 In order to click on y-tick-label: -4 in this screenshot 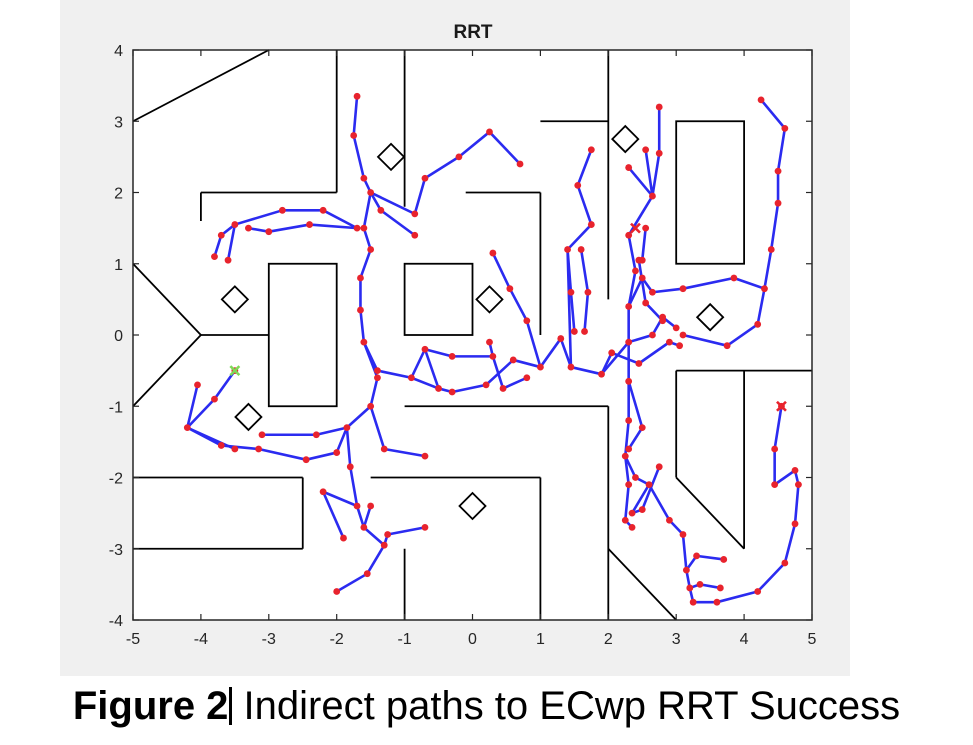, I will do `click(116, 621)`.